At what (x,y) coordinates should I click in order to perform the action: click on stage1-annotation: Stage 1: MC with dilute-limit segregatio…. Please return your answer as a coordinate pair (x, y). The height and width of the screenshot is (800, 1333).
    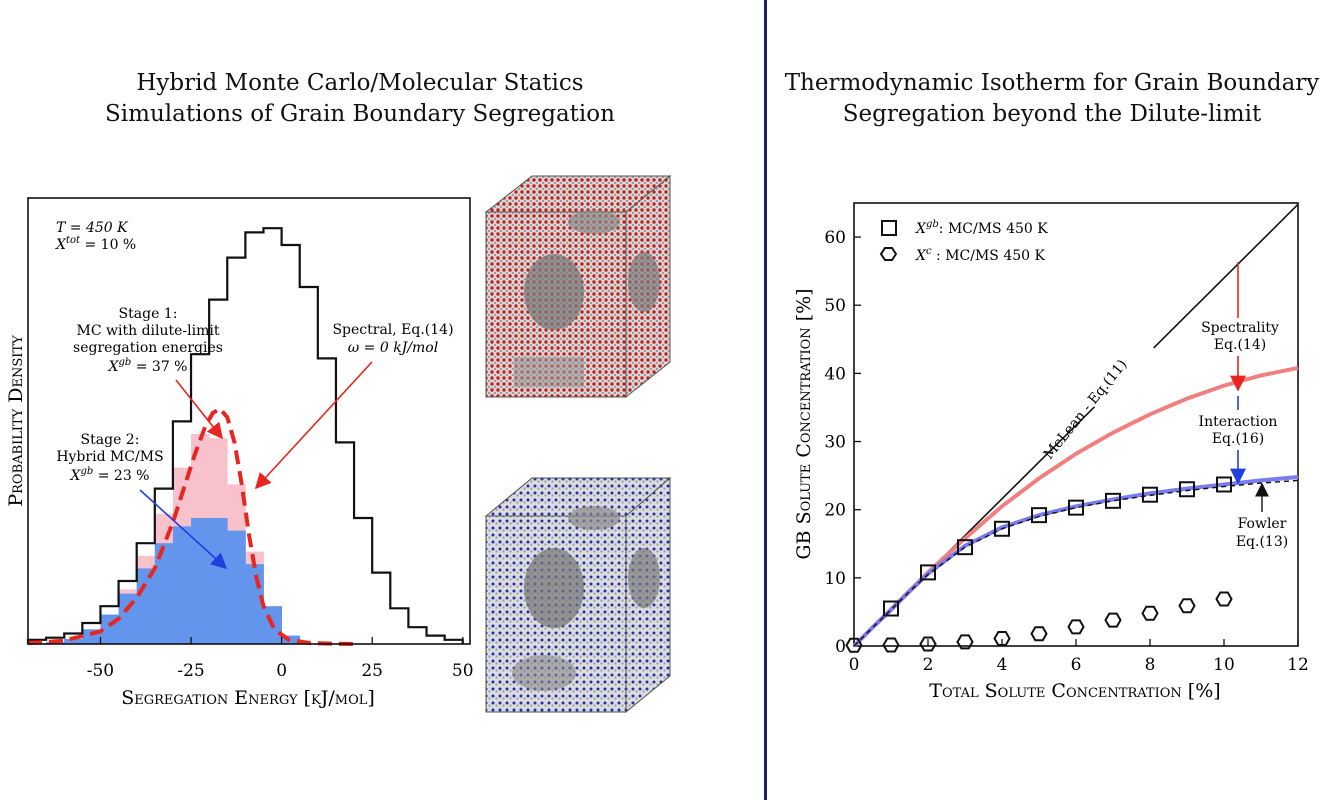
    Looking at the image, I should click on (148, 340).